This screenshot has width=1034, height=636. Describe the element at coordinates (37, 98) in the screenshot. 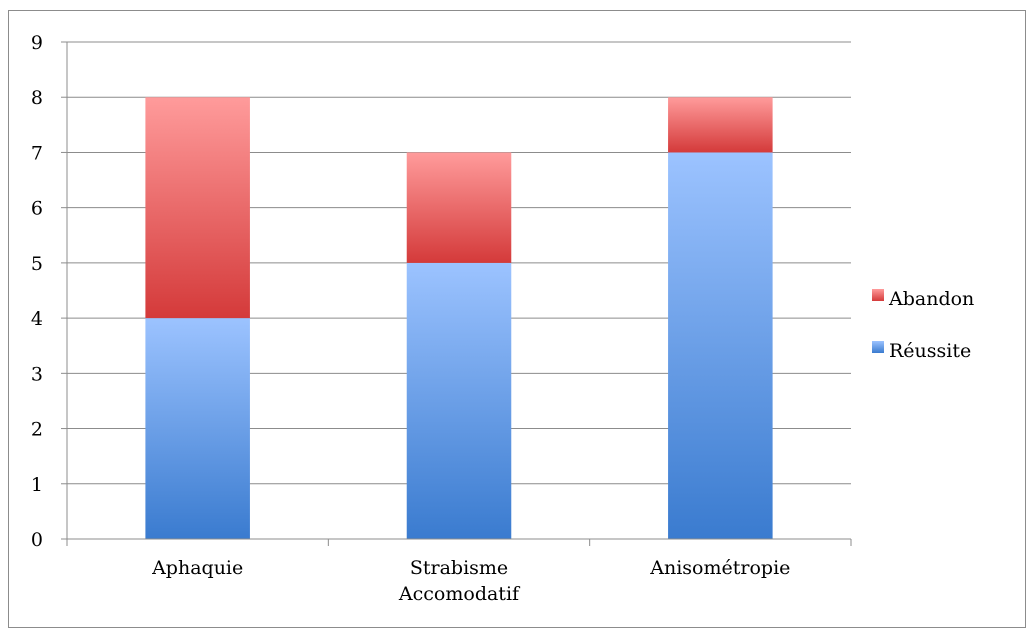

I see `y-tick-label-8: 8` at that location.